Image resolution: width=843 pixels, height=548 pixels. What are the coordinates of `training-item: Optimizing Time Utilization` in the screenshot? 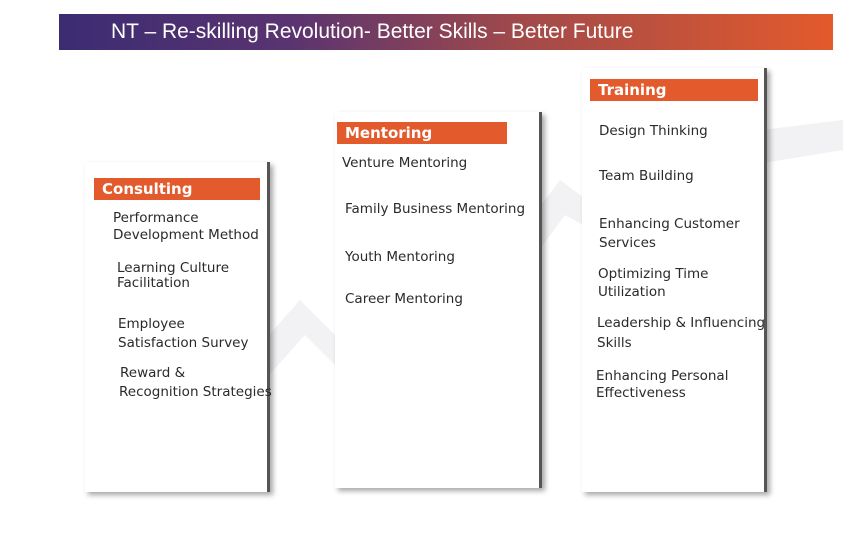 It's located at (653, 283).